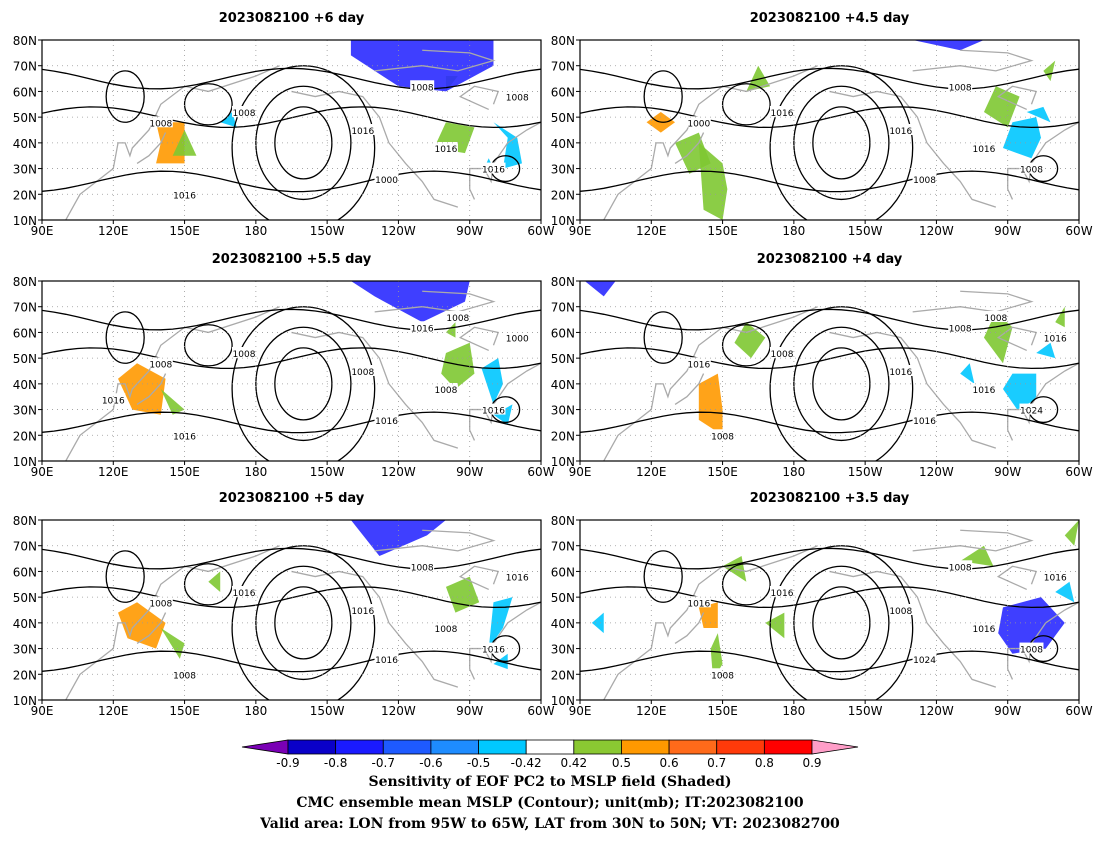 This screenshot has width=1100, height=850. What do you see at coordinates (830, 259) in the screenshot?
I see `panel-title: 2023082100 +4 day` at bounding box center [830, 259].